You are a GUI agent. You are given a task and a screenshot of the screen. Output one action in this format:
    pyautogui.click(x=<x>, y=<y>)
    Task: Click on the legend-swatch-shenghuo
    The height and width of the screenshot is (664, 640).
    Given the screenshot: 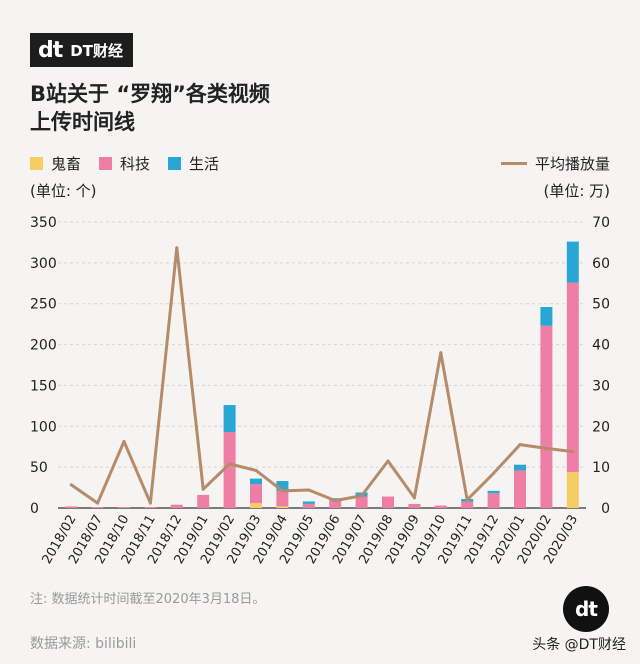 What is the action you would take?
    pyautogui.click(x=175, y=163)
    